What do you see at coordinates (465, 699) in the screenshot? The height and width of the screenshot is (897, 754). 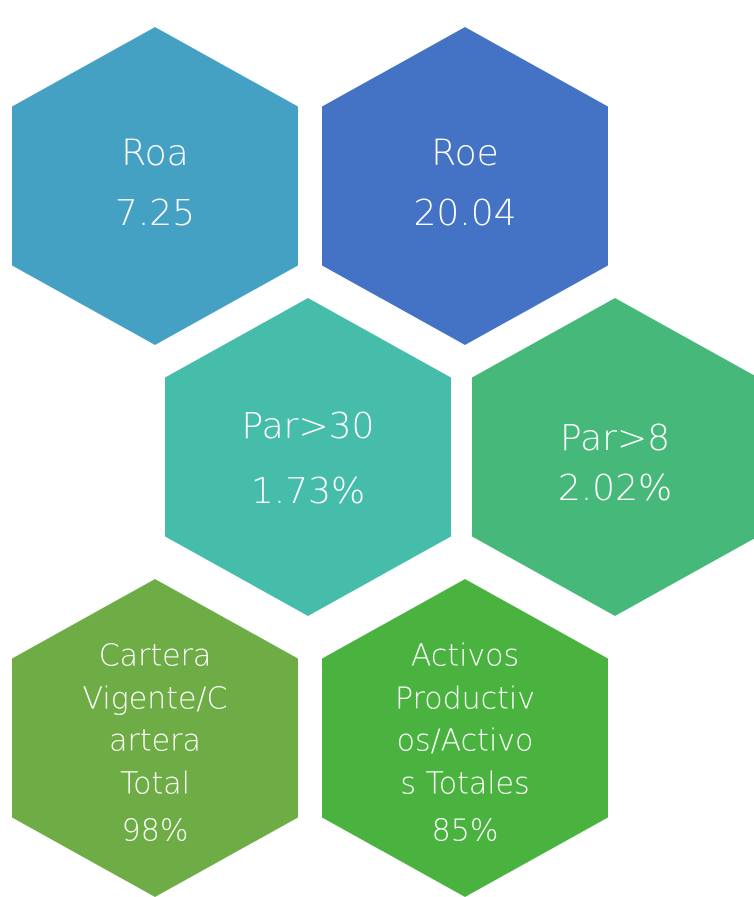 I see `hexagon-label: Productiv` at bounding box center [465, 699].